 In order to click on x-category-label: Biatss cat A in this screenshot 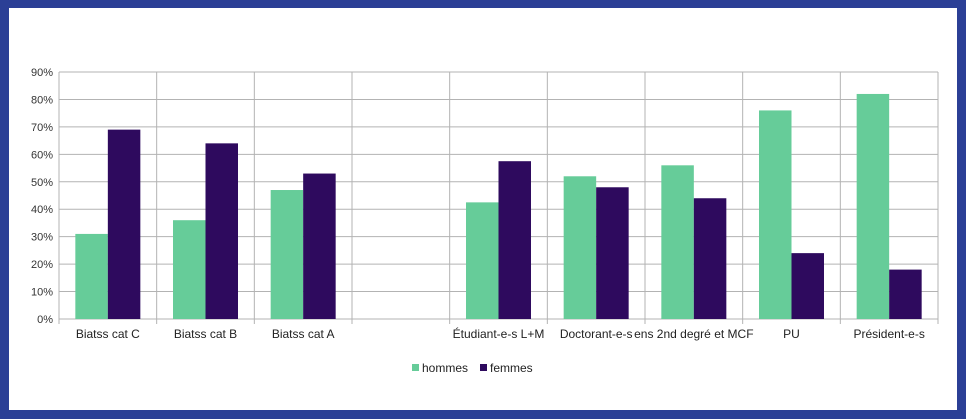, I will do `click(303, 334)`.